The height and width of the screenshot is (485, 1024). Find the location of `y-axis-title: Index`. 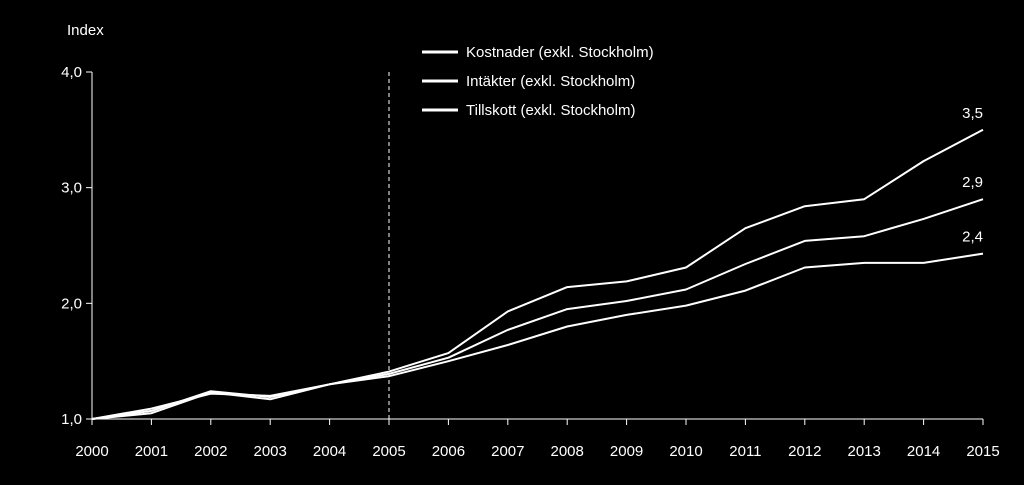

y-axis-title: Index is located at coordinates (85, 30).